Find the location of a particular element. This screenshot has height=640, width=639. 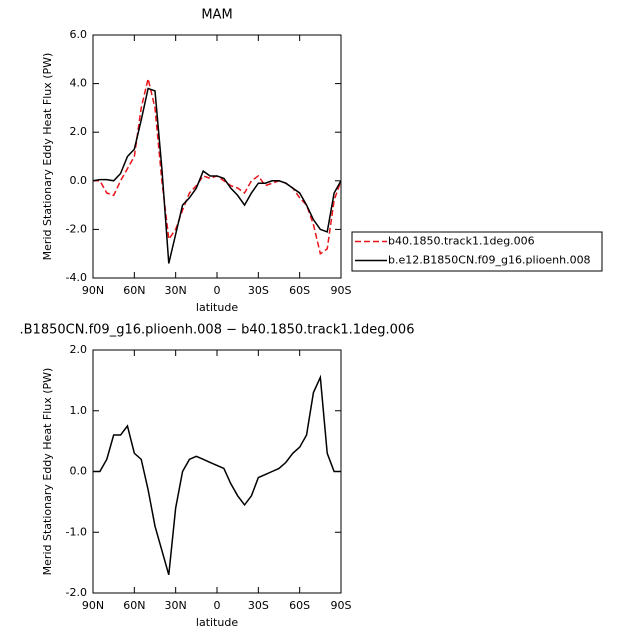

chart-title: MAM is located at coordinates (216, 15).